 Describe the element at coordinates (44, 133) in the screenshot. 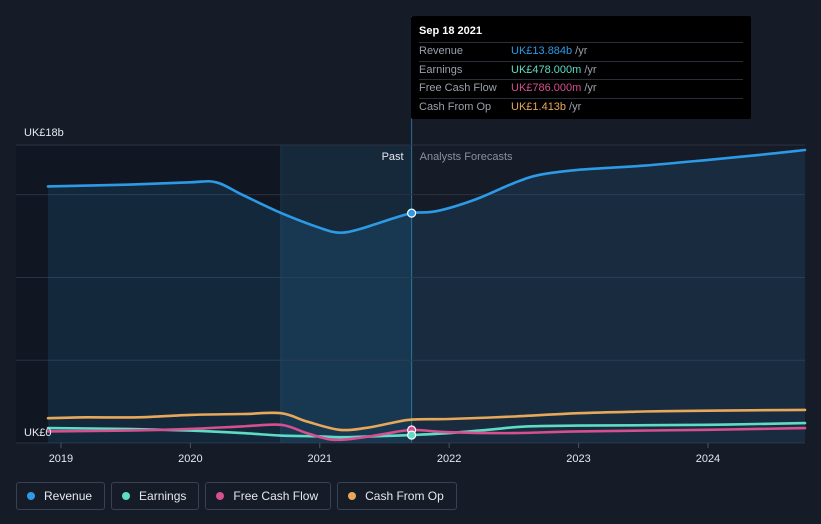

I see `y-axis-max-label: UK£18b` at that location.